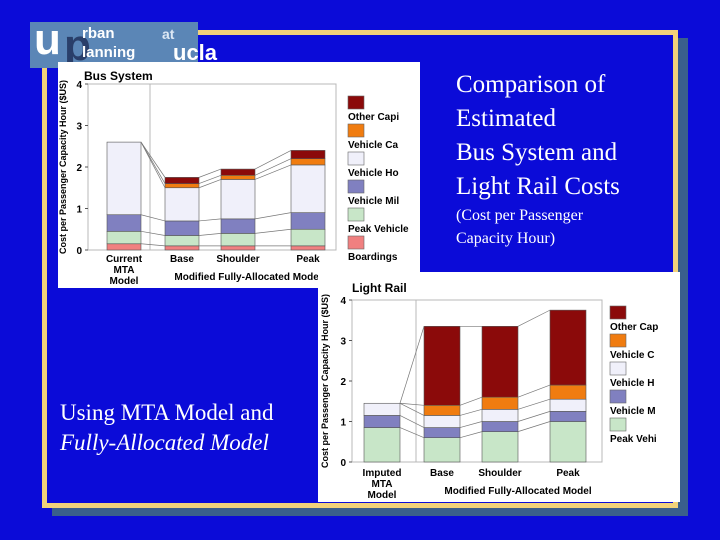 The height and width of the screenshot is (540, 720). What do you see at coordinates (506, 118) in the screenshot?
I see `title-line: Estimated` at bounding box center [506, 118].